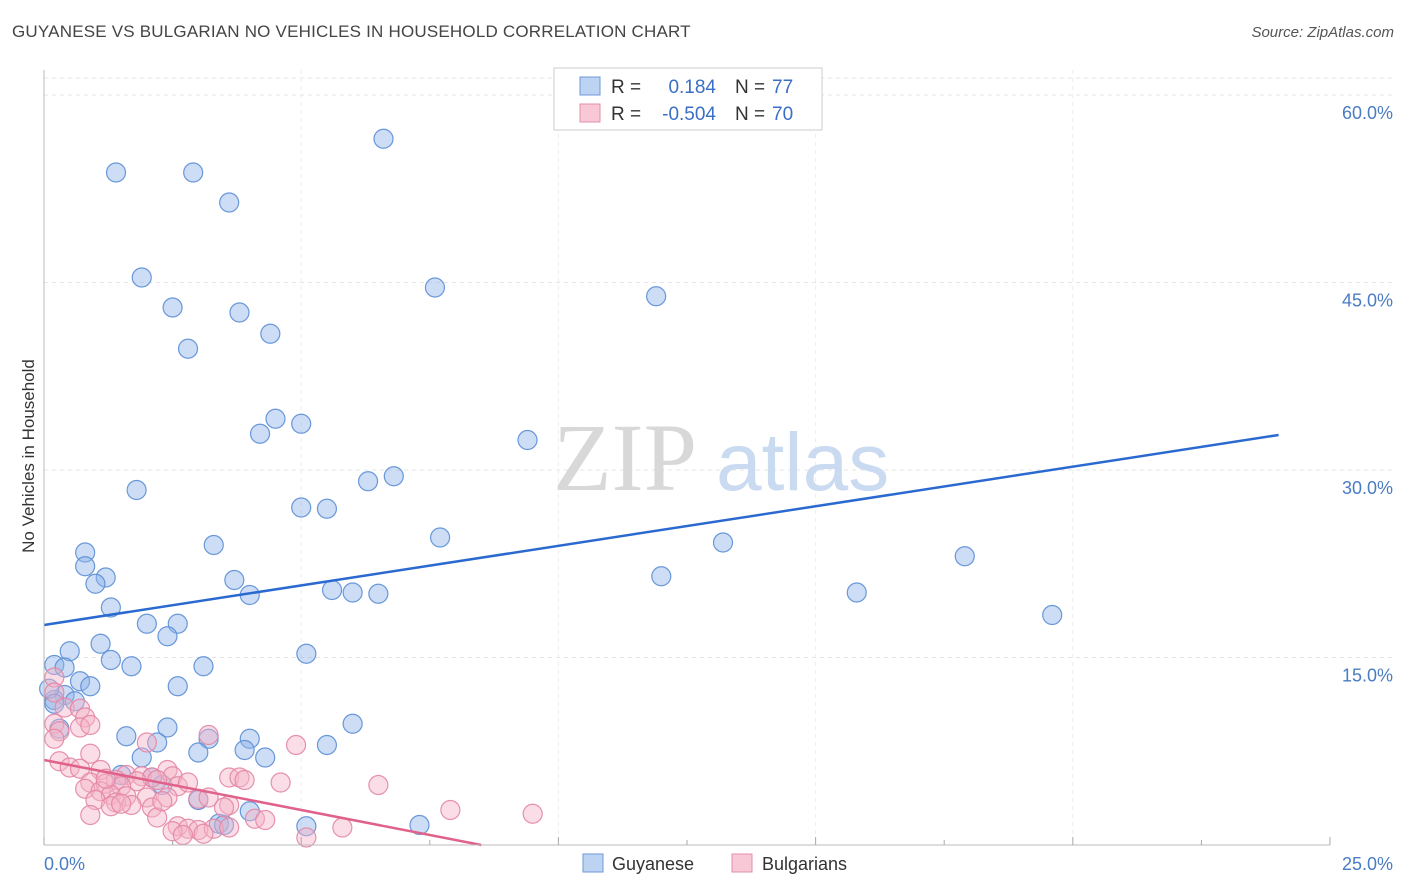  Describe the element at coordinates (590, 113) in the screenshot. I see `legend-swatch-bulgarians` at that location.